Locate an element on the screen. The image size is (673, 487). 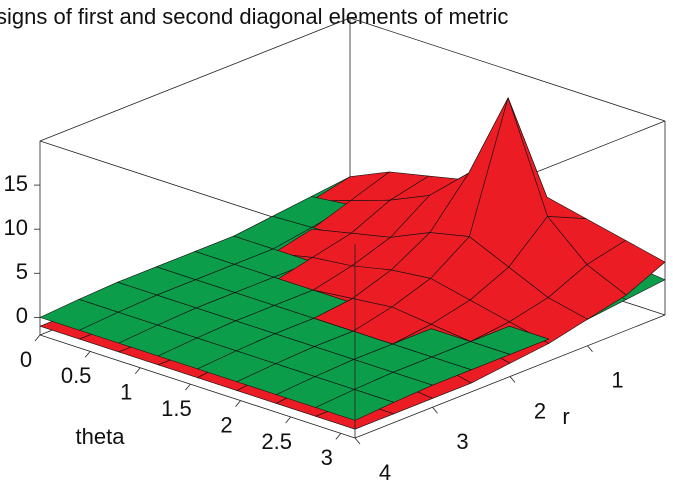
y-tick-label: 1 is located at coordinates (617, 380).